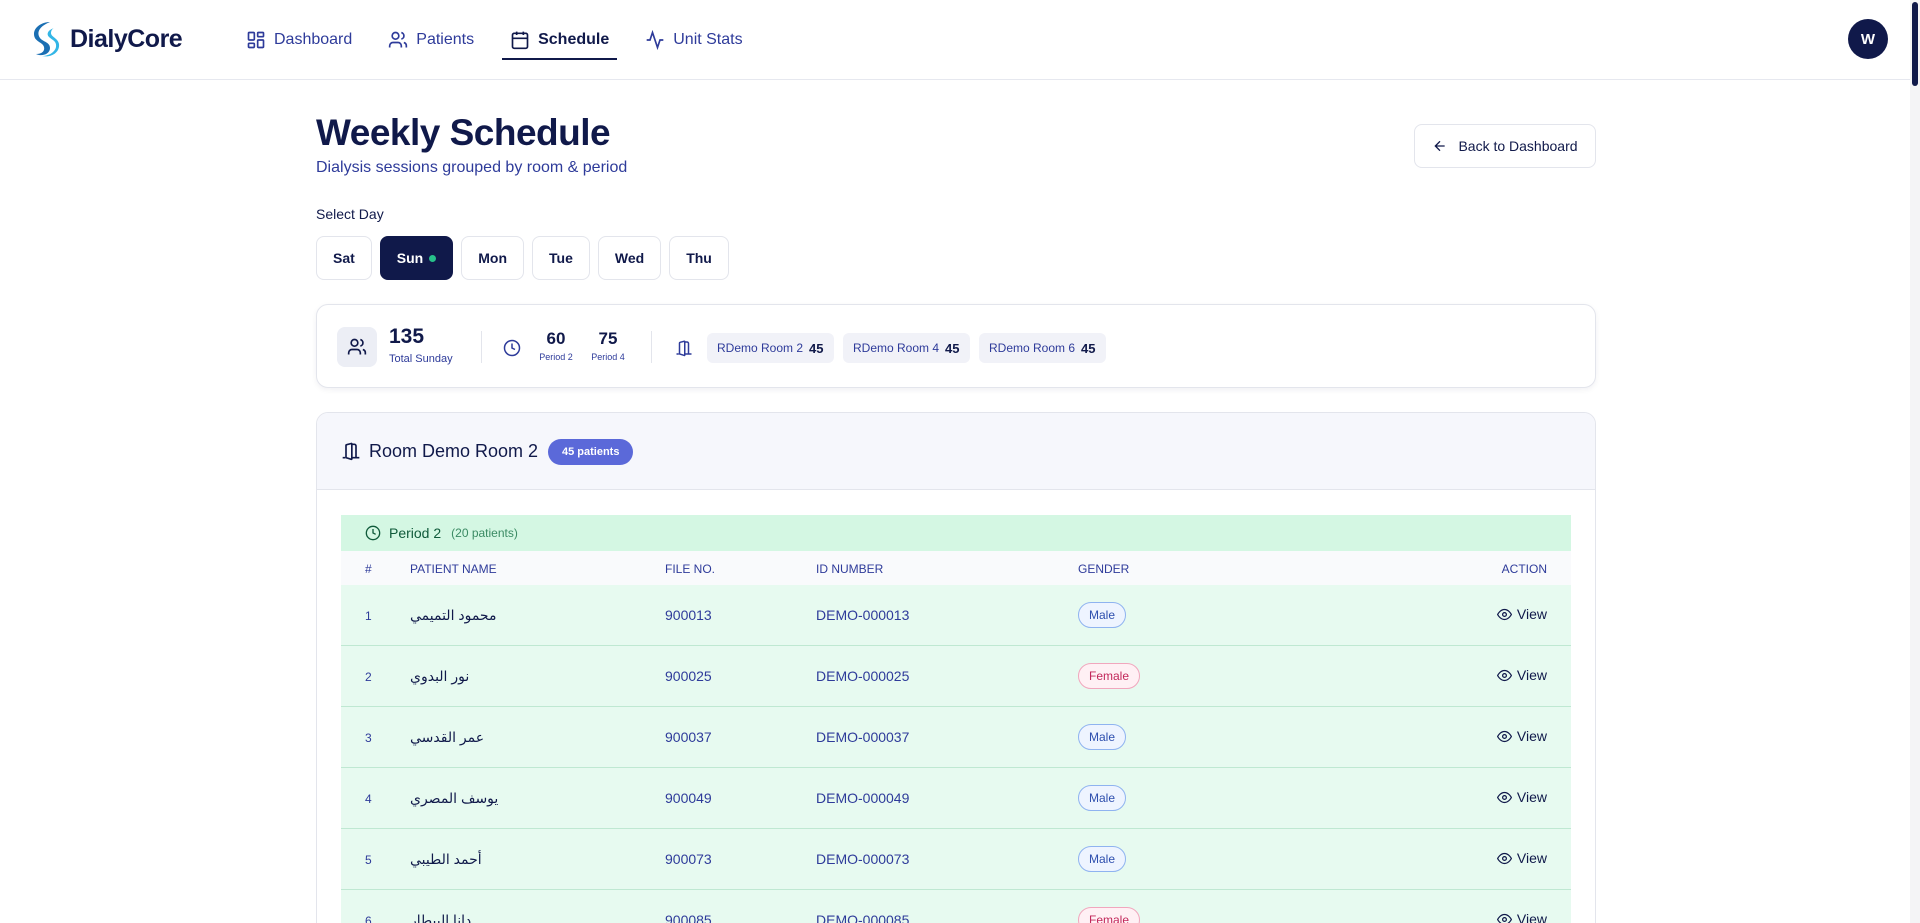 Image resolution: width=1920 pixels, height=923 pixels. What do you see at coordinates (446, 859) in the screenshot?
I see `patient-name: أحمد الطيبي` at bounding box center [446, 859].